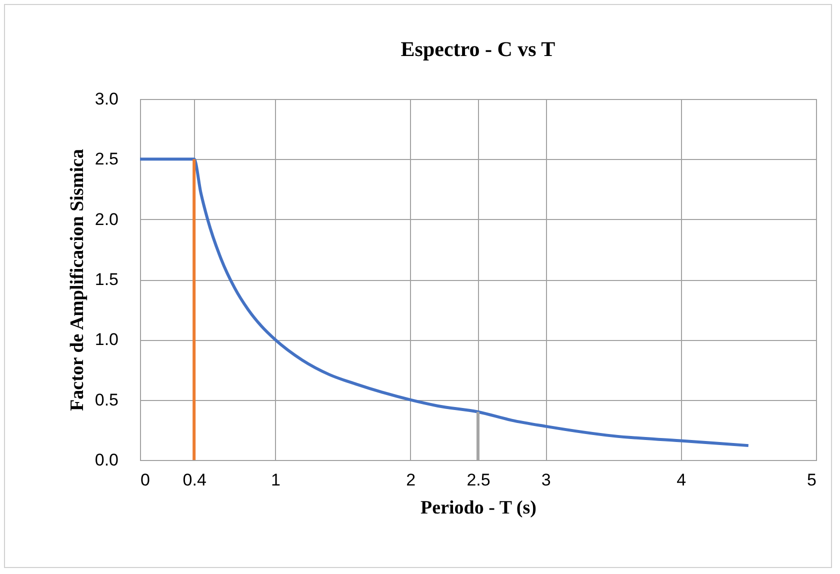 This screenshot has width=840, height=574. I want to click on y-axis-title: Factor de Amplificacion Sismica, so click(77, 279).